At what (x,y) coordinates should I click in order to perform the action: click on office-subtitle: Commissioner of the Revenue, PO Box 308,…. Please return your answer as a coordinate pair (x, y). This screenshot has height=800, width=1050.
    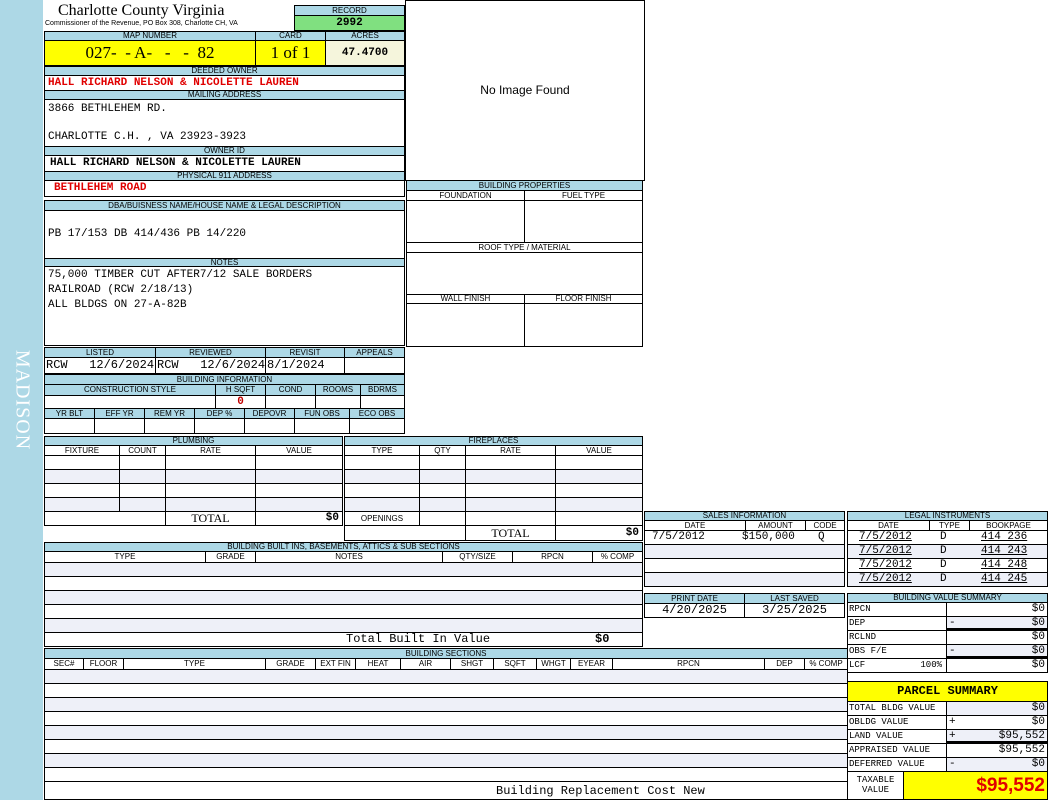
    Looking at the image, I should click on (141, 23).